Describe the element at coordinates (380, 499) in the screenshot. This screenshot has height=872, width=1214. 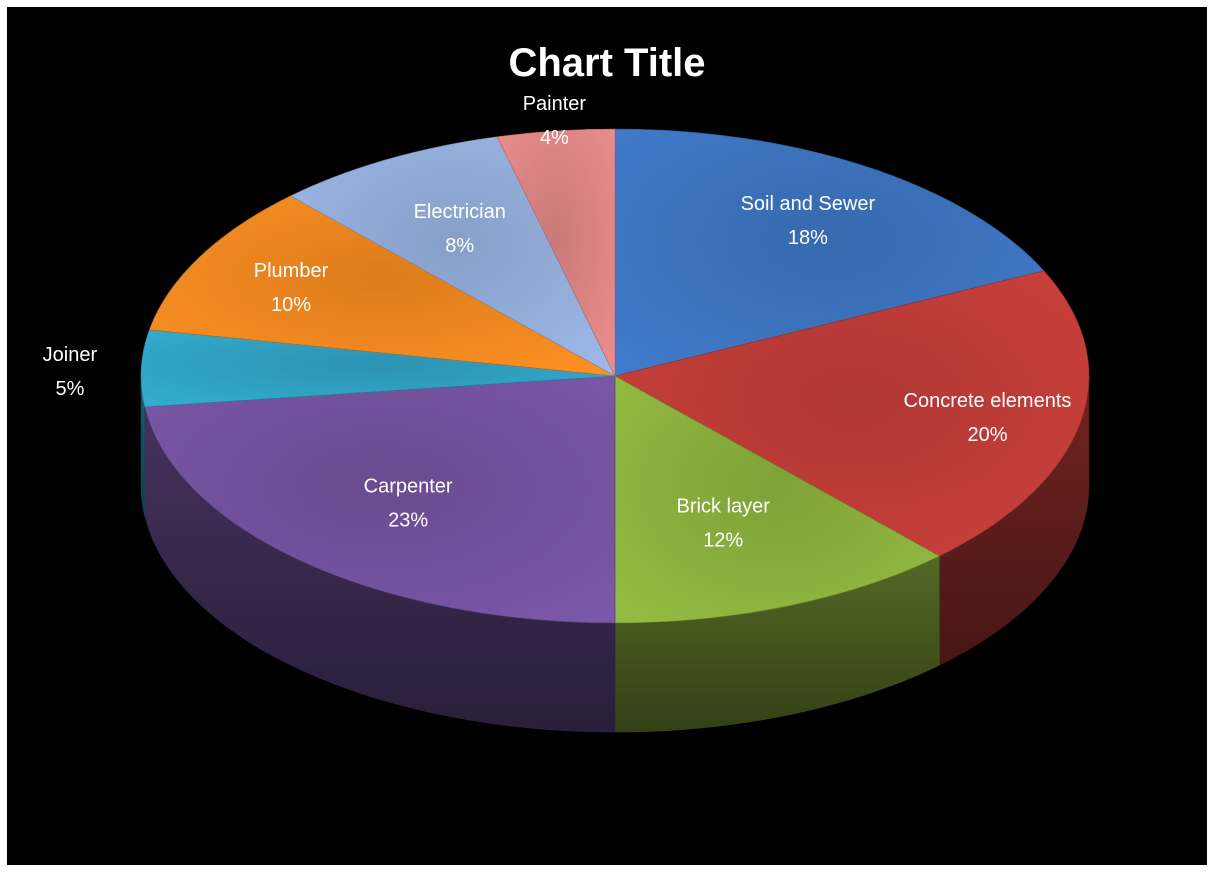
I see `slice-carpenter` at that location.